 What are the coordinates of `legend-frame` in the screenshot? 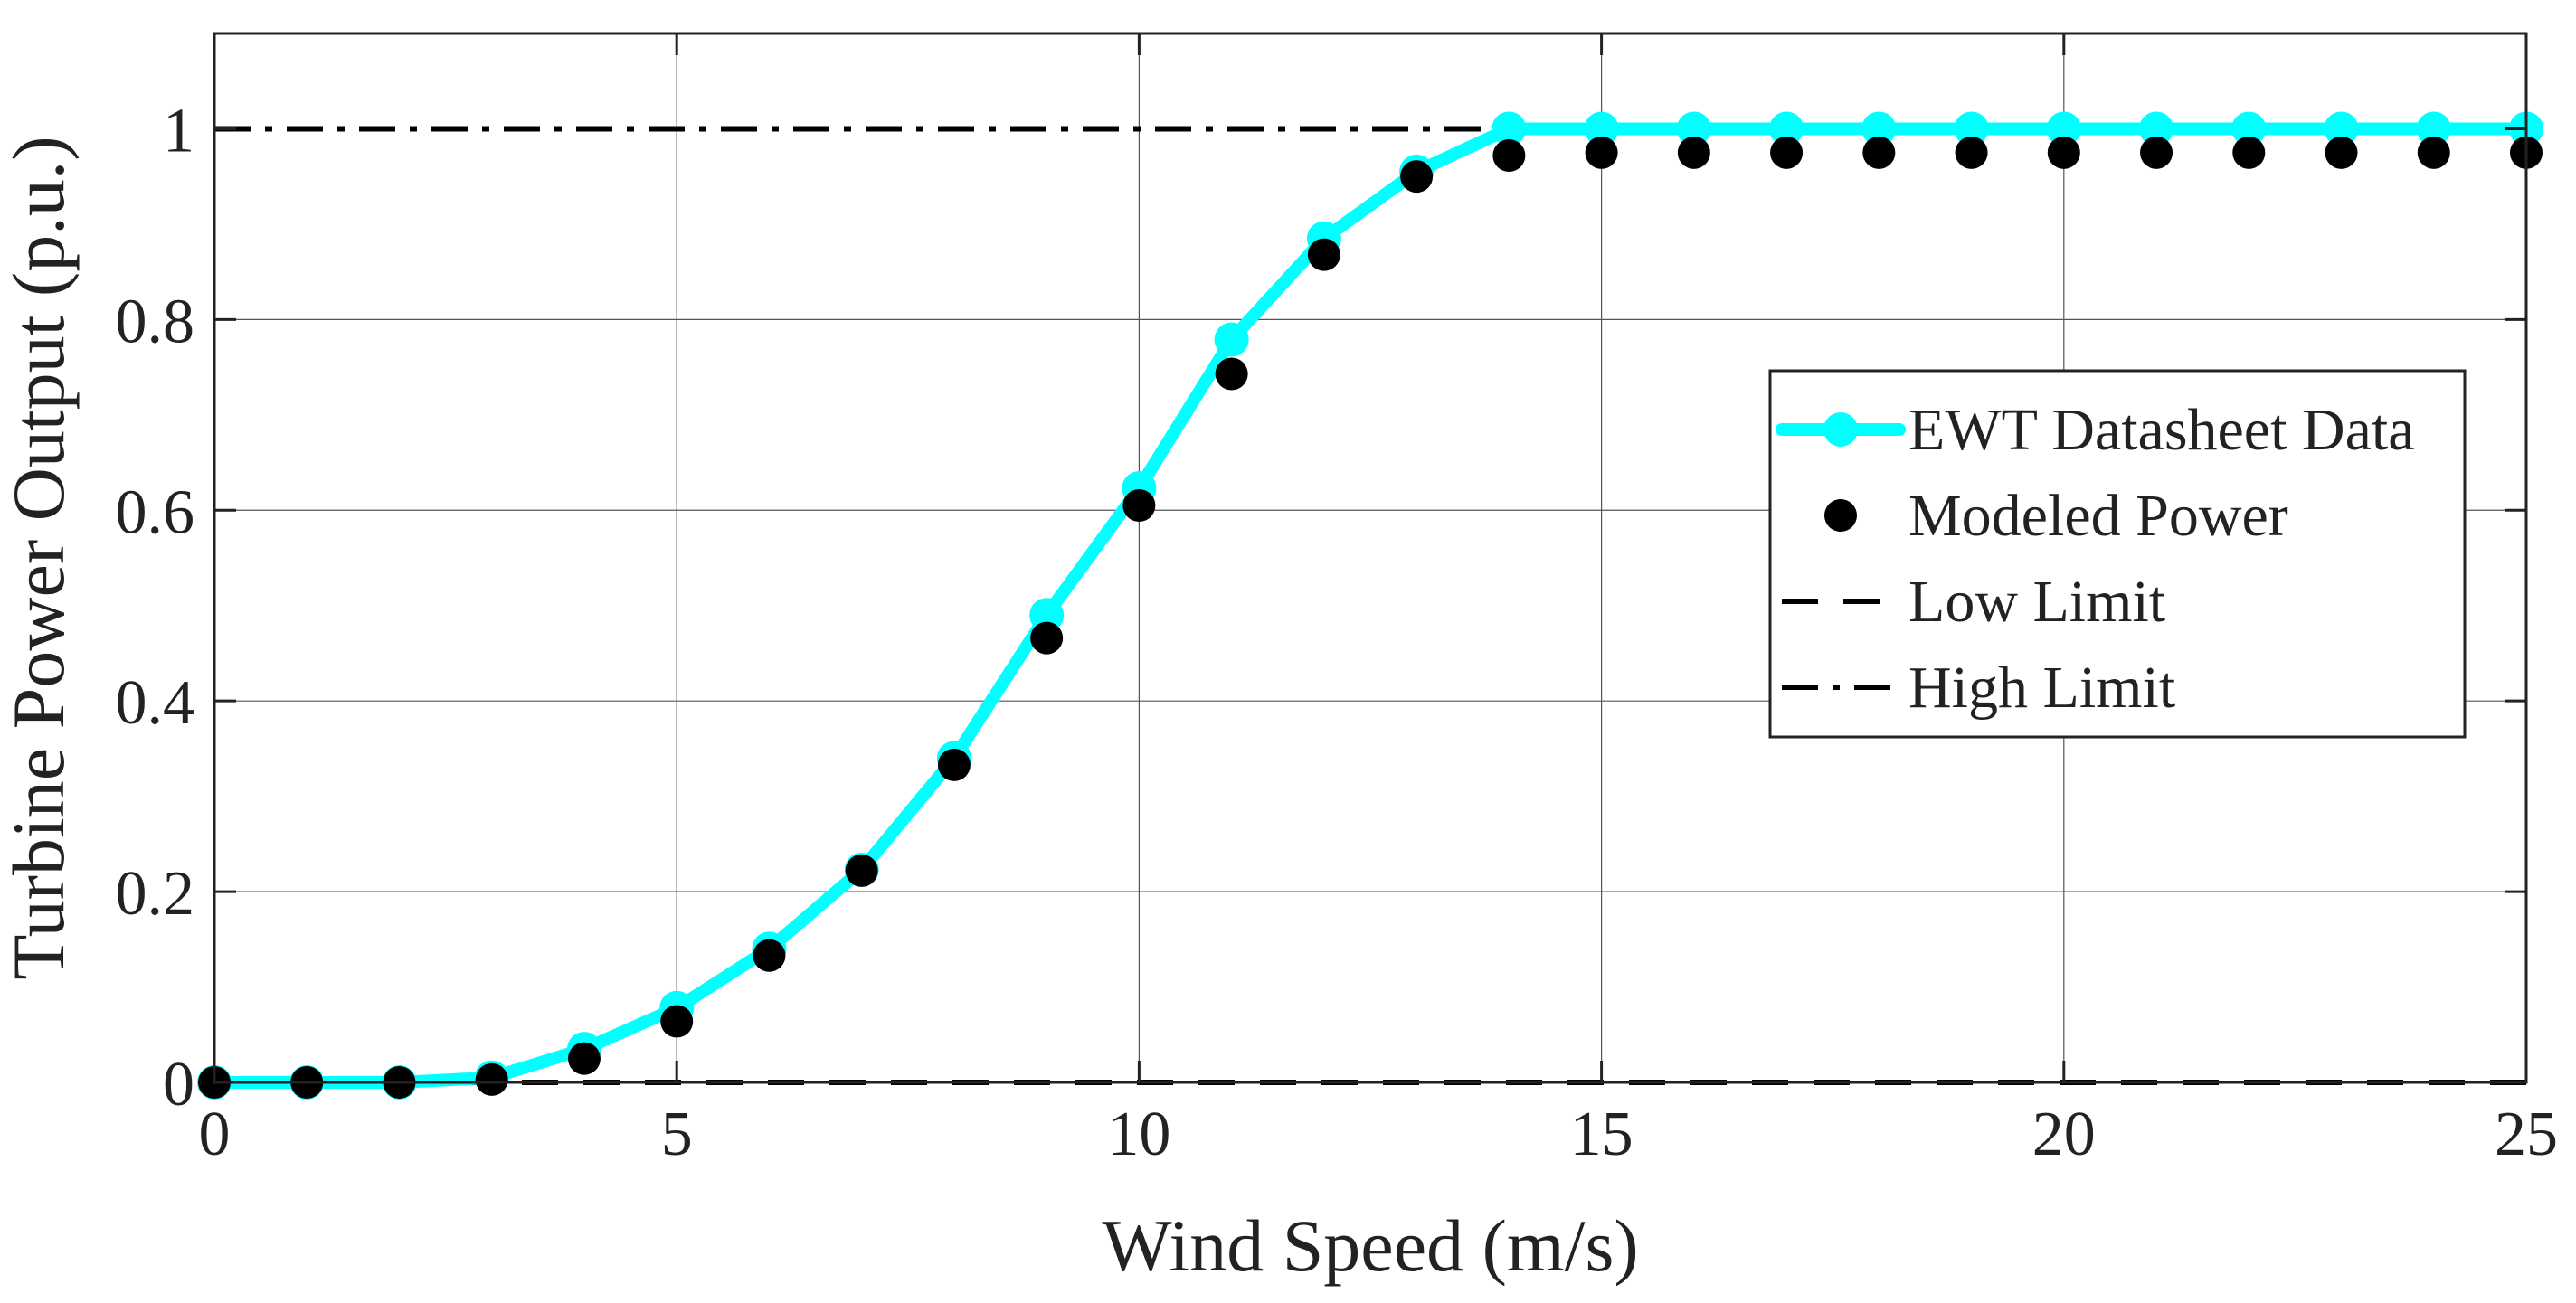 It's located at (2118, 554).